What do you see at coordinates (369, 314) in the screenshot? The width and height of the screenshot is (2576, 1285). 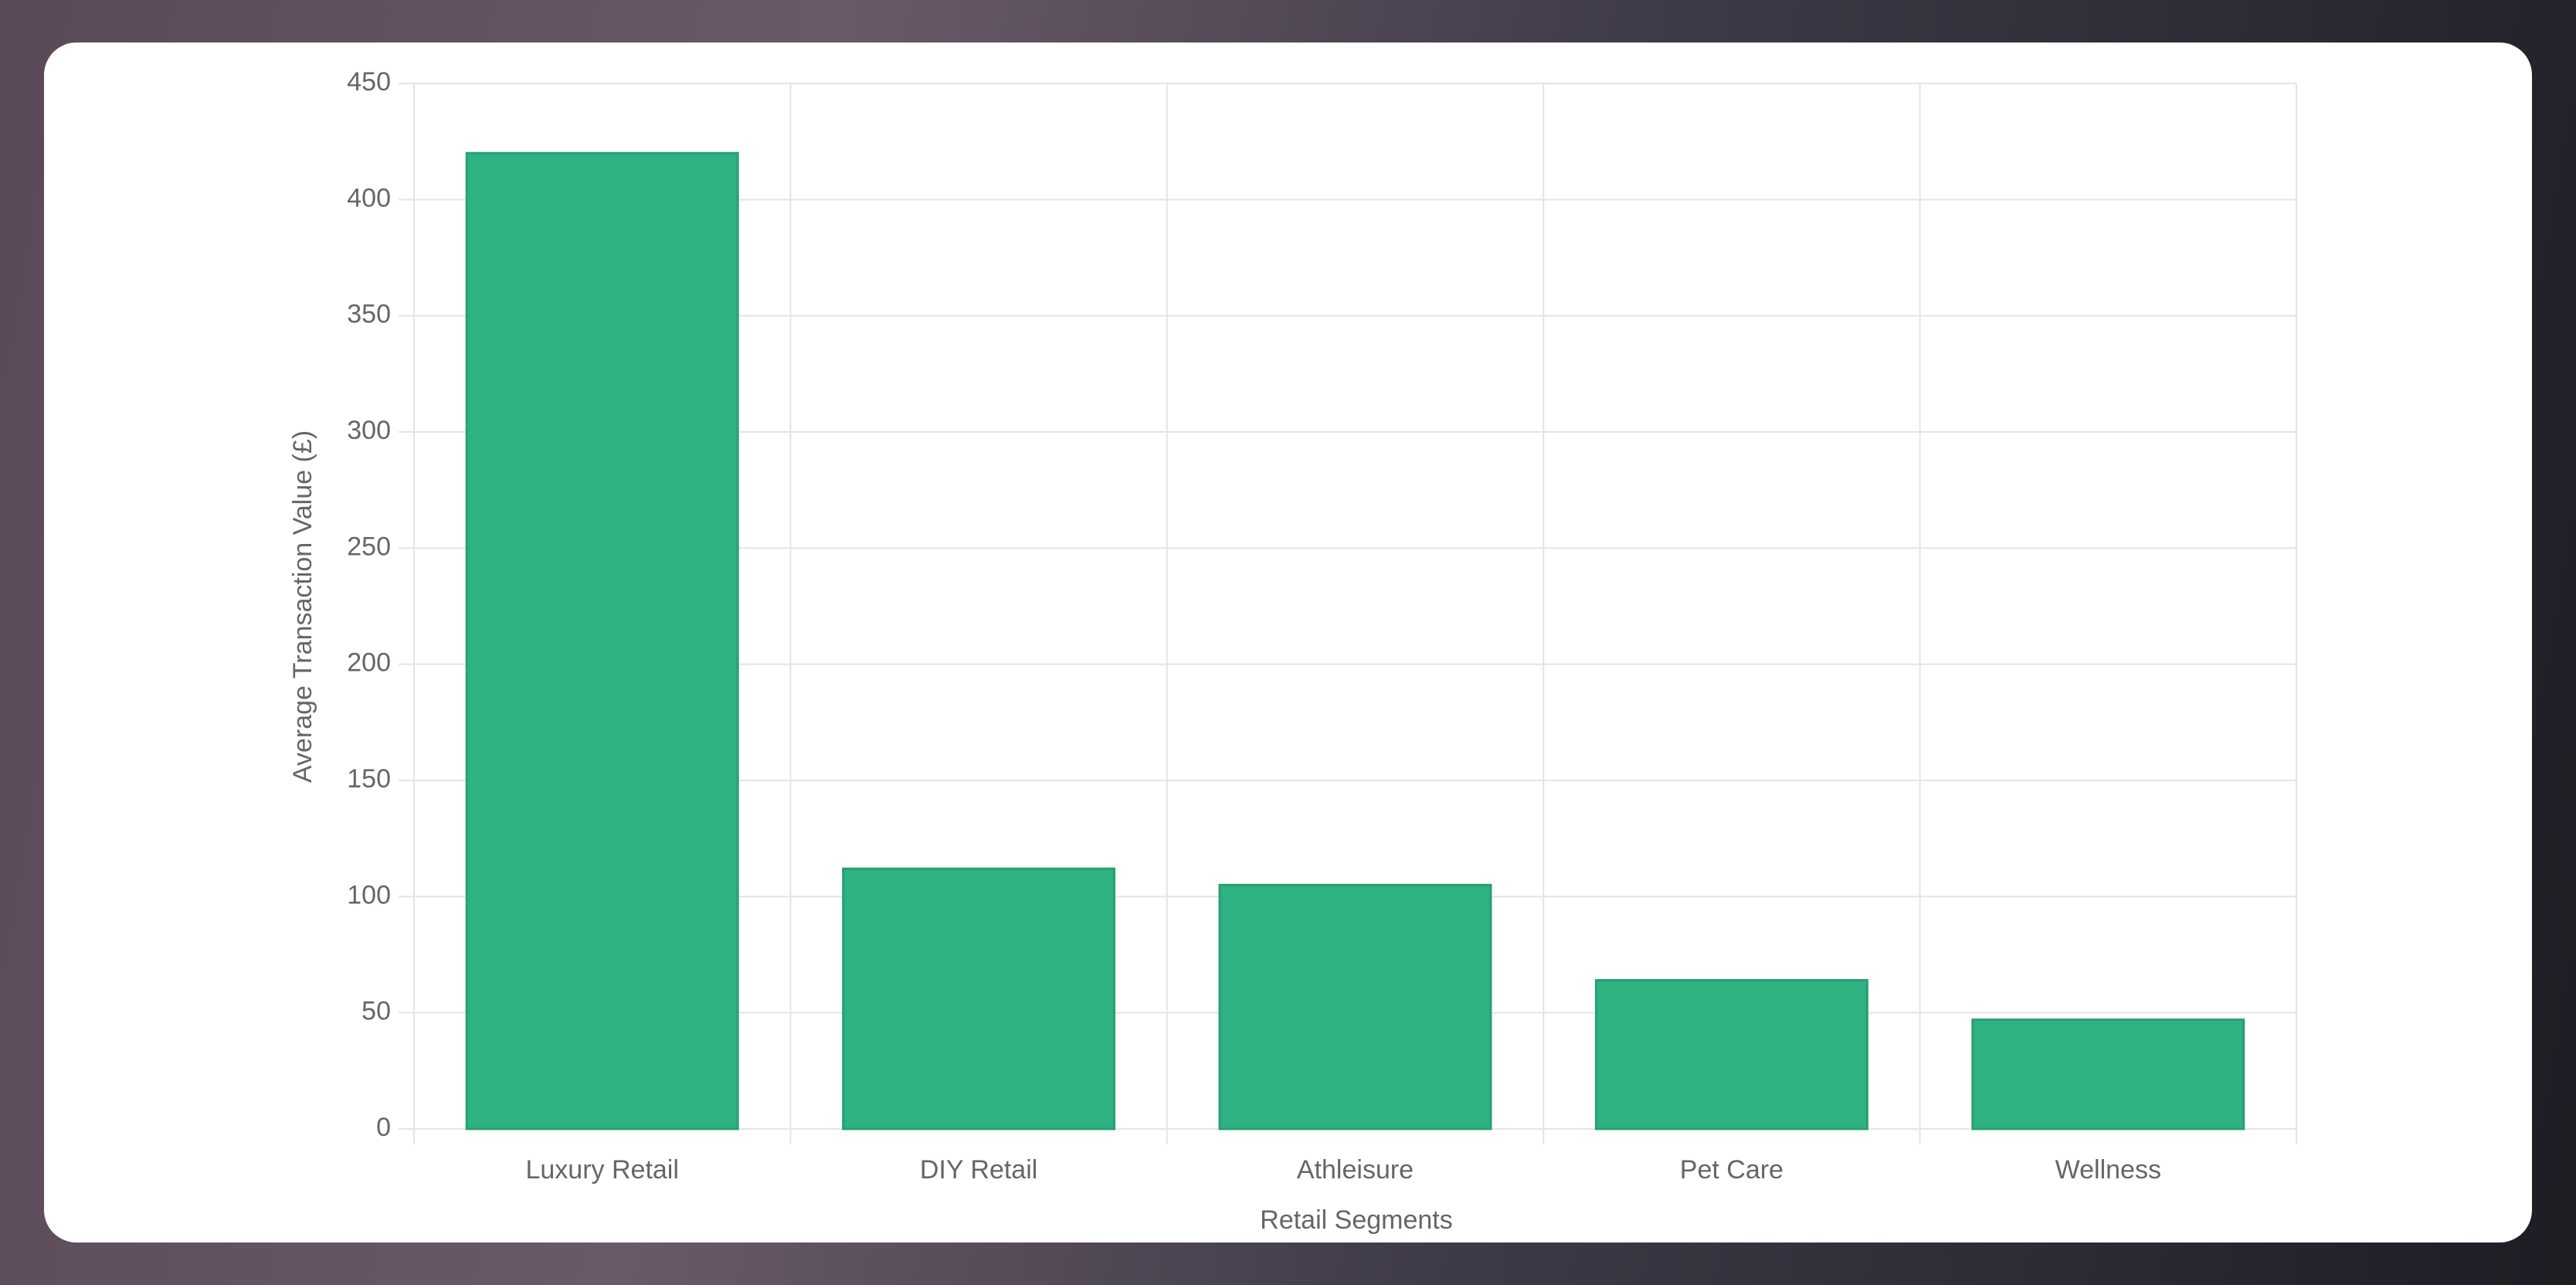 I see `y-tick-label: 350` at bounding box center [369, 314].